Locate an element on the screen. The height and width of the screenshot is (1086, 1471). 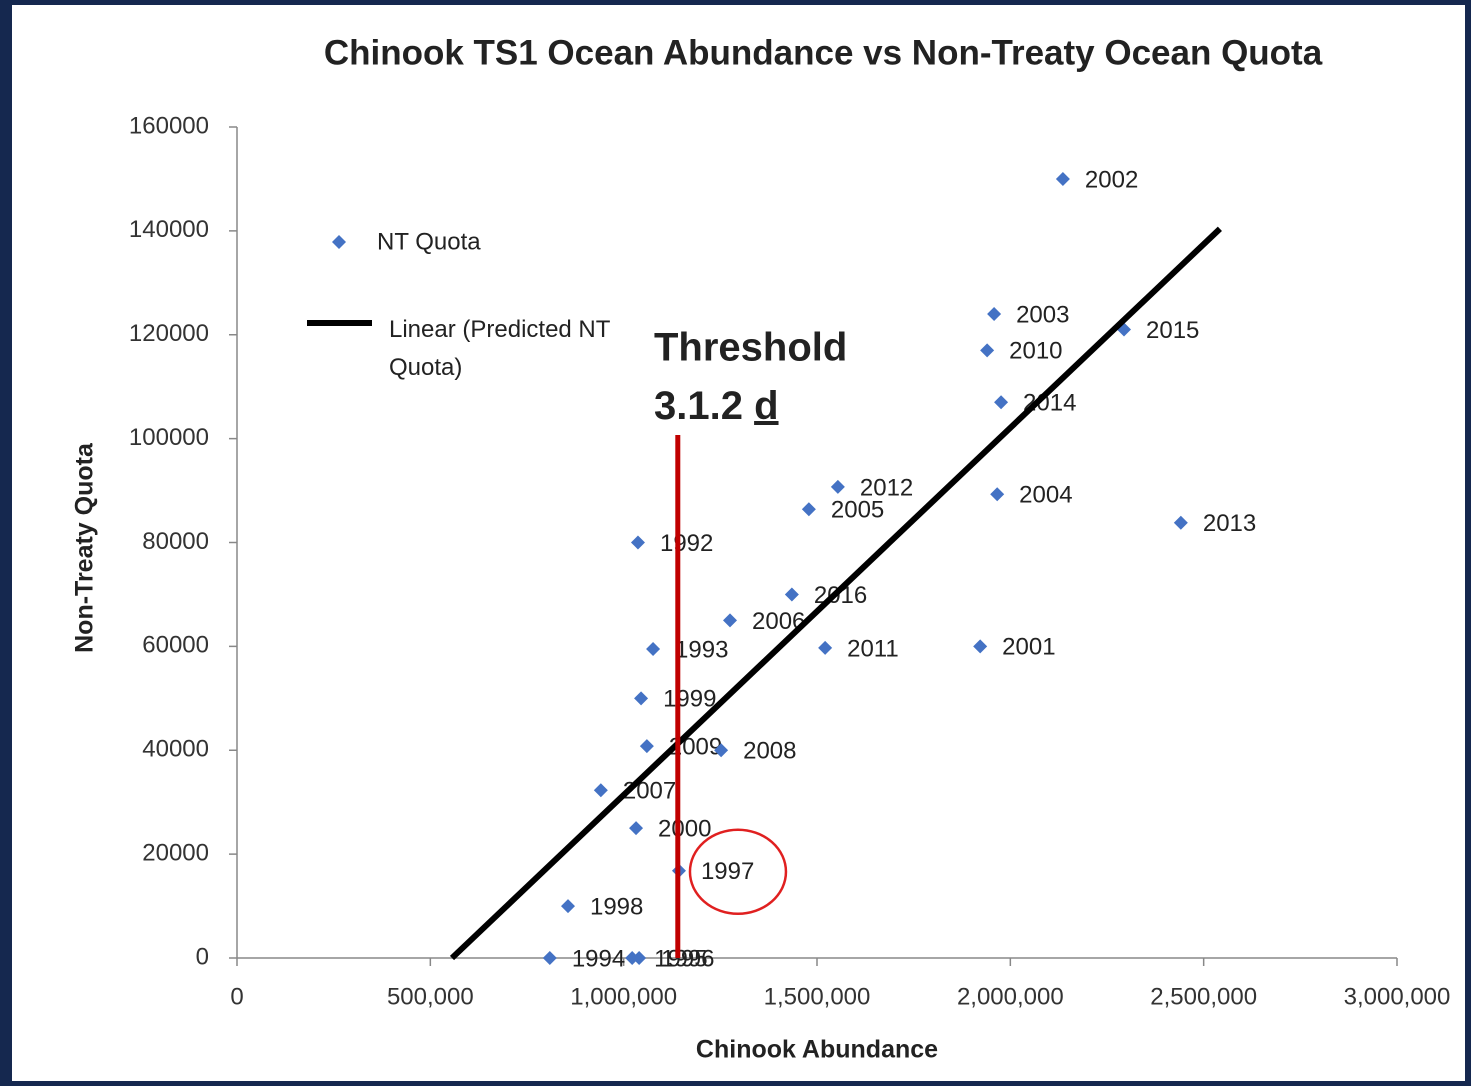
y-tick-label: 160000 is located at coordinates (169, 125).